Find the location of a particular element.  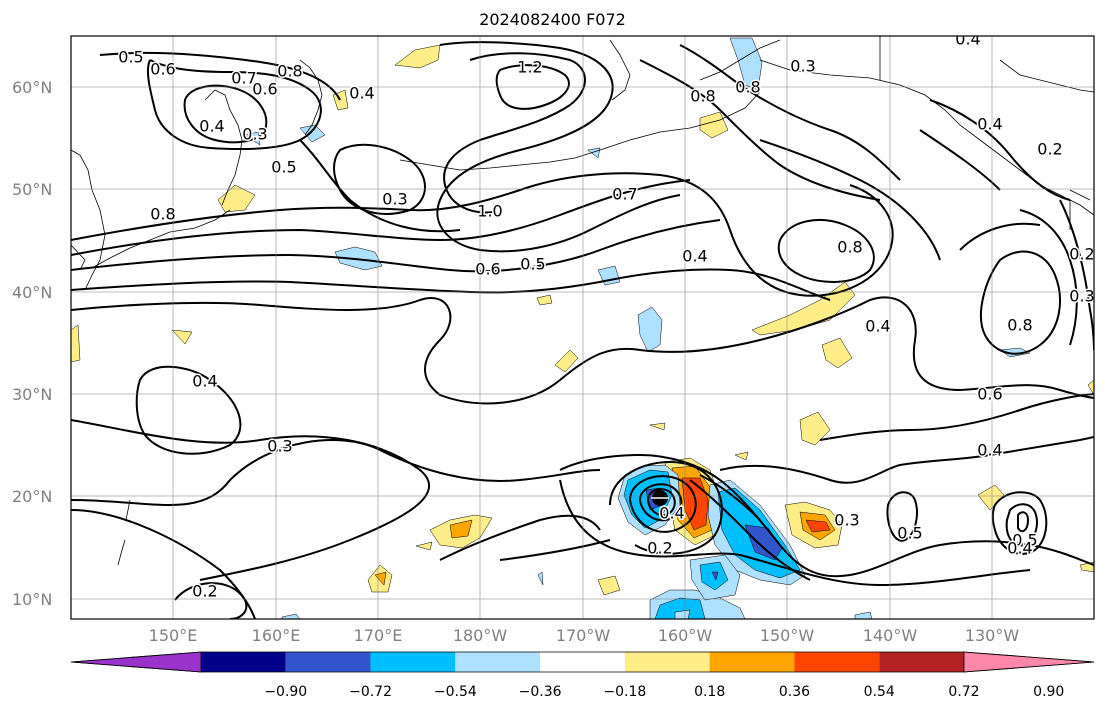

colorbar-tick-label: −0.18 is located at coordinates (625, 692).